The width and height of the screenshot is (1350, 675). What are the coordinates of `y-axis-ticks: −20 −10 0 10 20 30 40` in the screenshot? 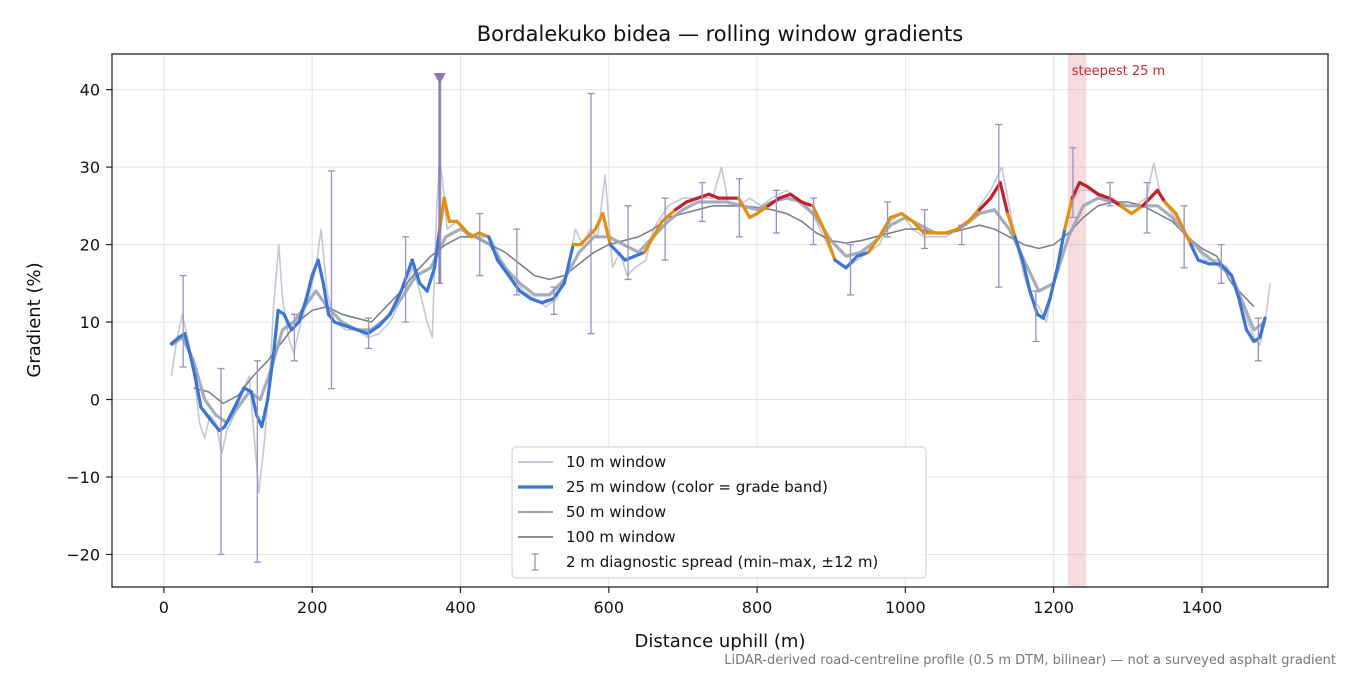 It's located at (89, 322).